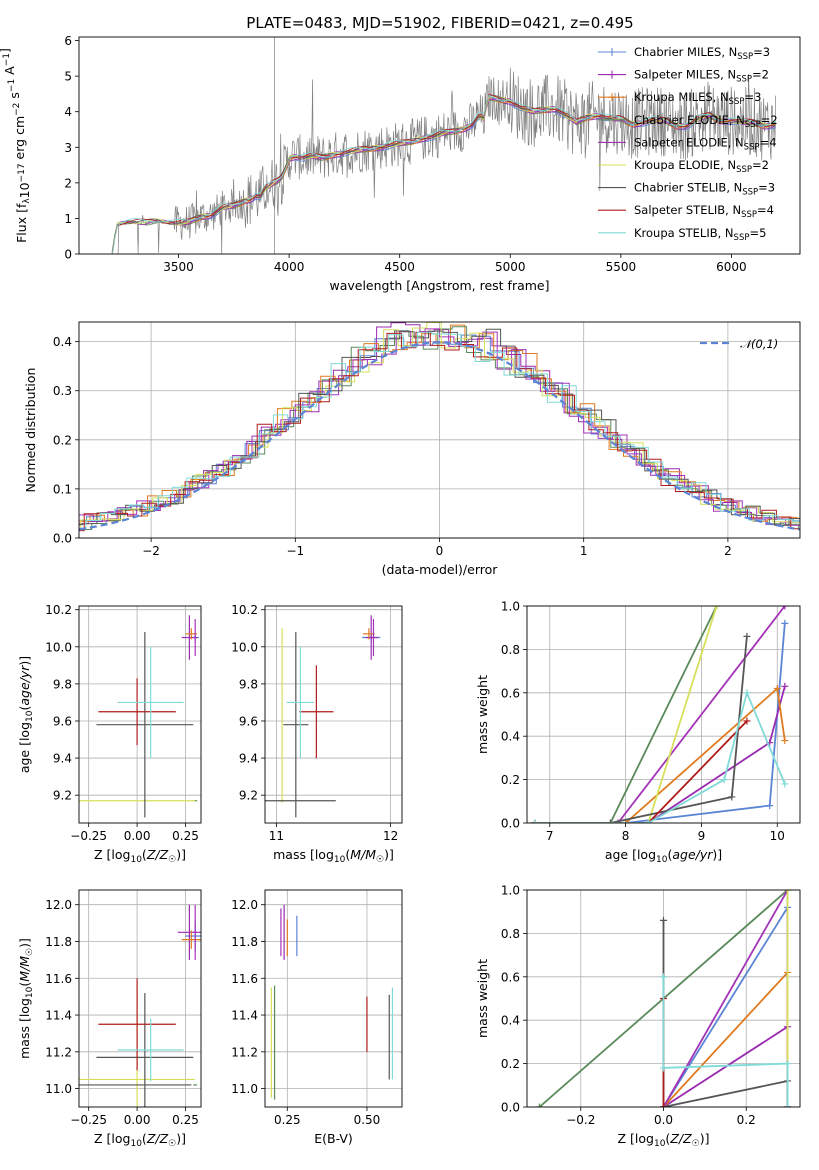 This screenshot has width=819, height=1170. What do you see at coordinates (482, 998) in the screenshot?
I see `mass_weight_vs_Z-ylabel: mass weight` at bounding box center [482, 998].